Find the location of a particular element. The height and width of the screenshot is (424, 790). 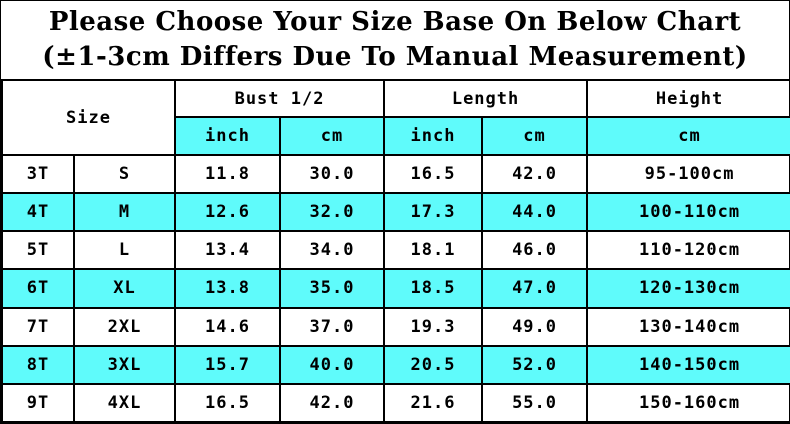

cell-height: 130-140cm is located at coordinates (688, 326).